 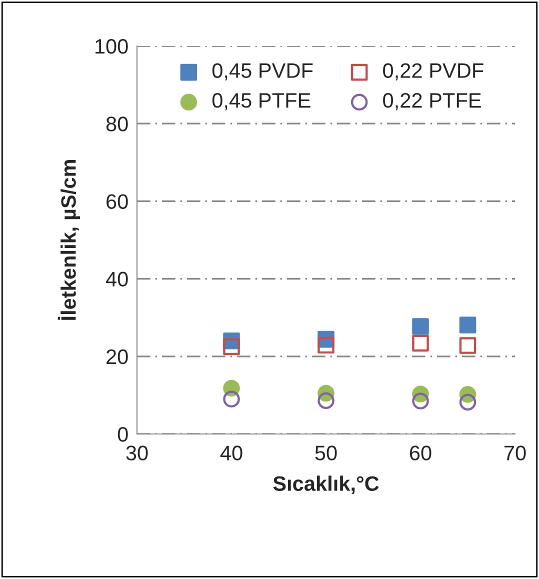 What do you see at coordinates (117, 201) in the screenshot?
I see `y-tick-label: 60` at bounding box center [117, 201].